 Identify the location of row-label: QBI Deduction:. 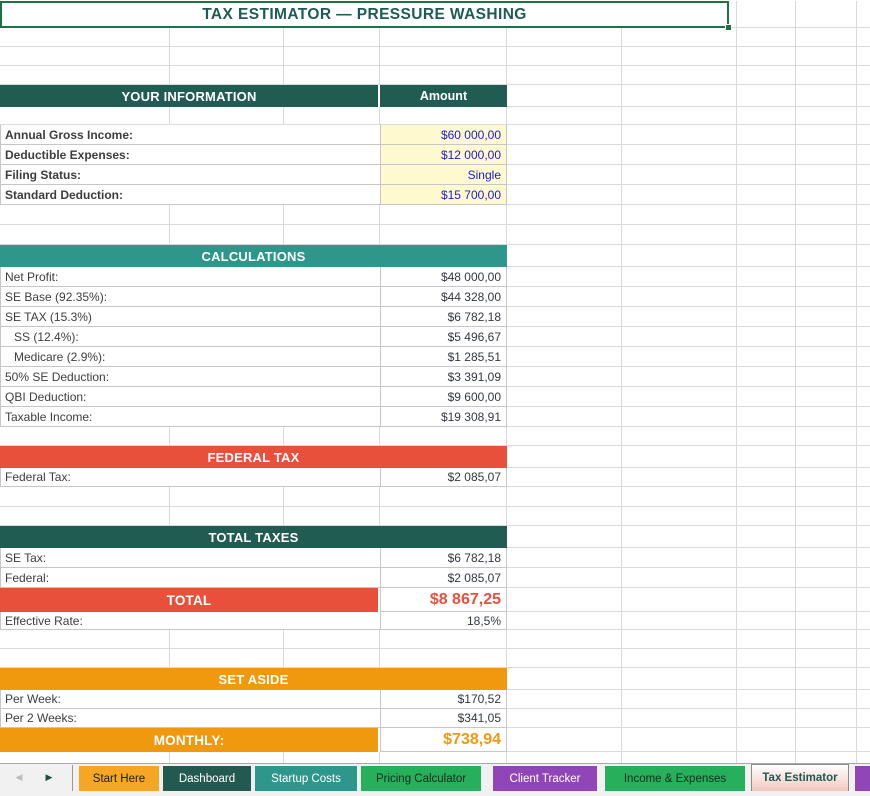
(190, 397).